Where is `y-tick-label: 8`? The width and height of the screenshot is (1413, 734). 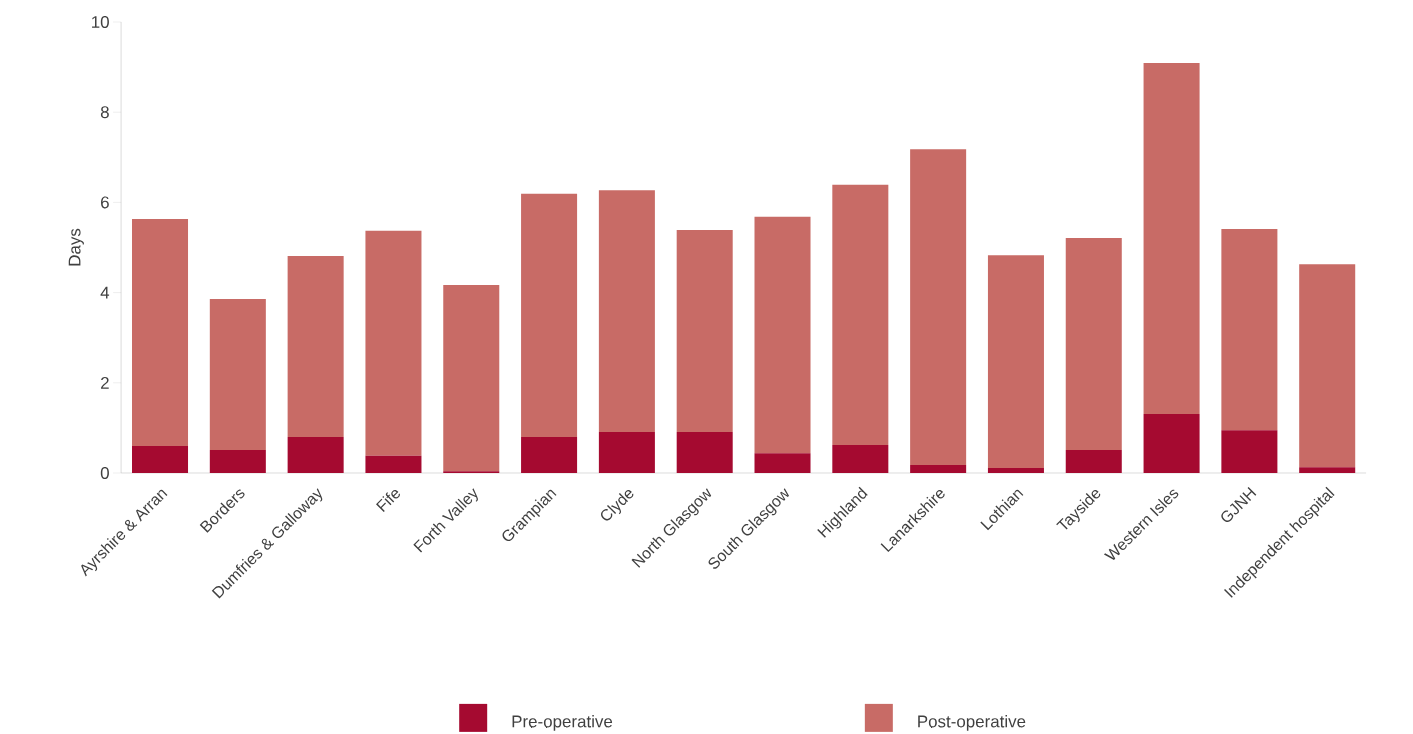
y-tick-label: 8 is located at coordinates (104, 112).